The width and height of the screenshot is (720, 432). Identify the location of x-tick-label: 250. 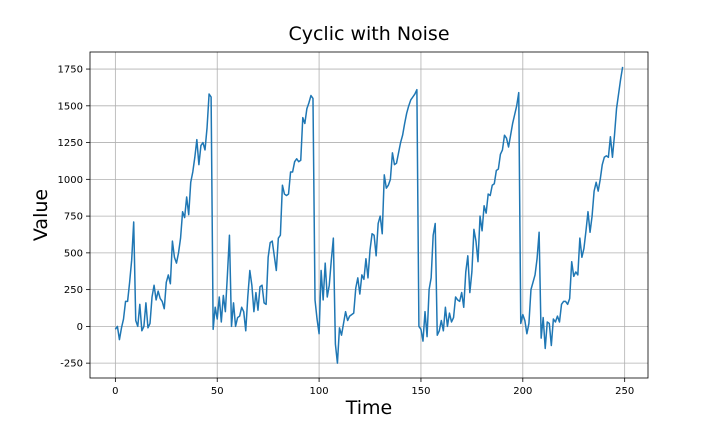
(624, 391).